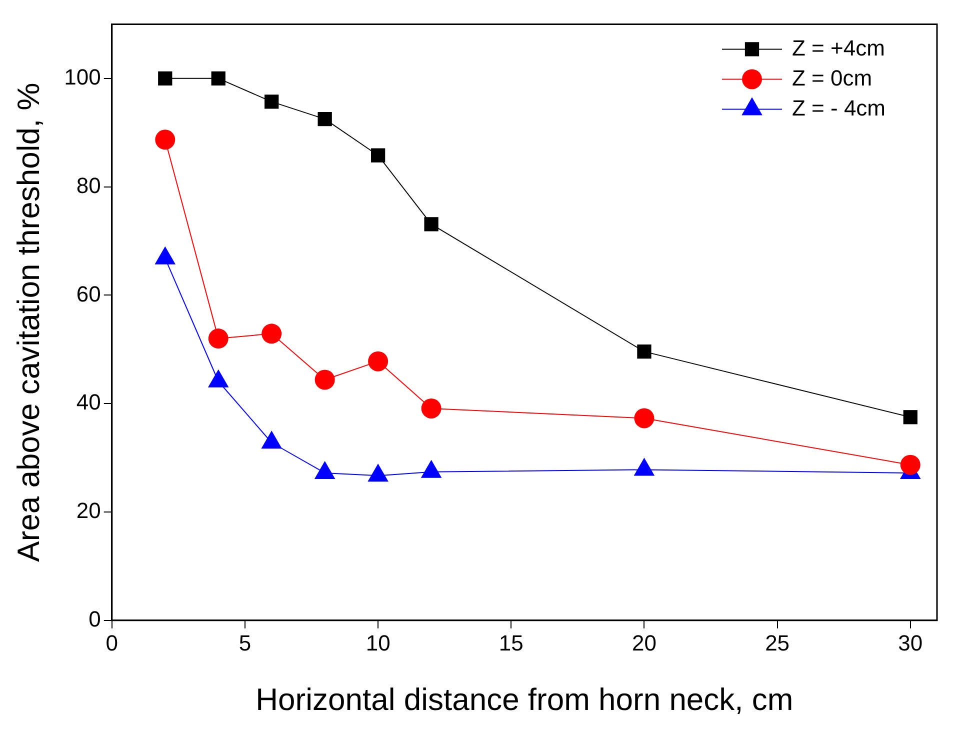  Describe the element at coordinates (839, 107) in the screenshot. I see `legend-label: Z = - 4cm` at that location.